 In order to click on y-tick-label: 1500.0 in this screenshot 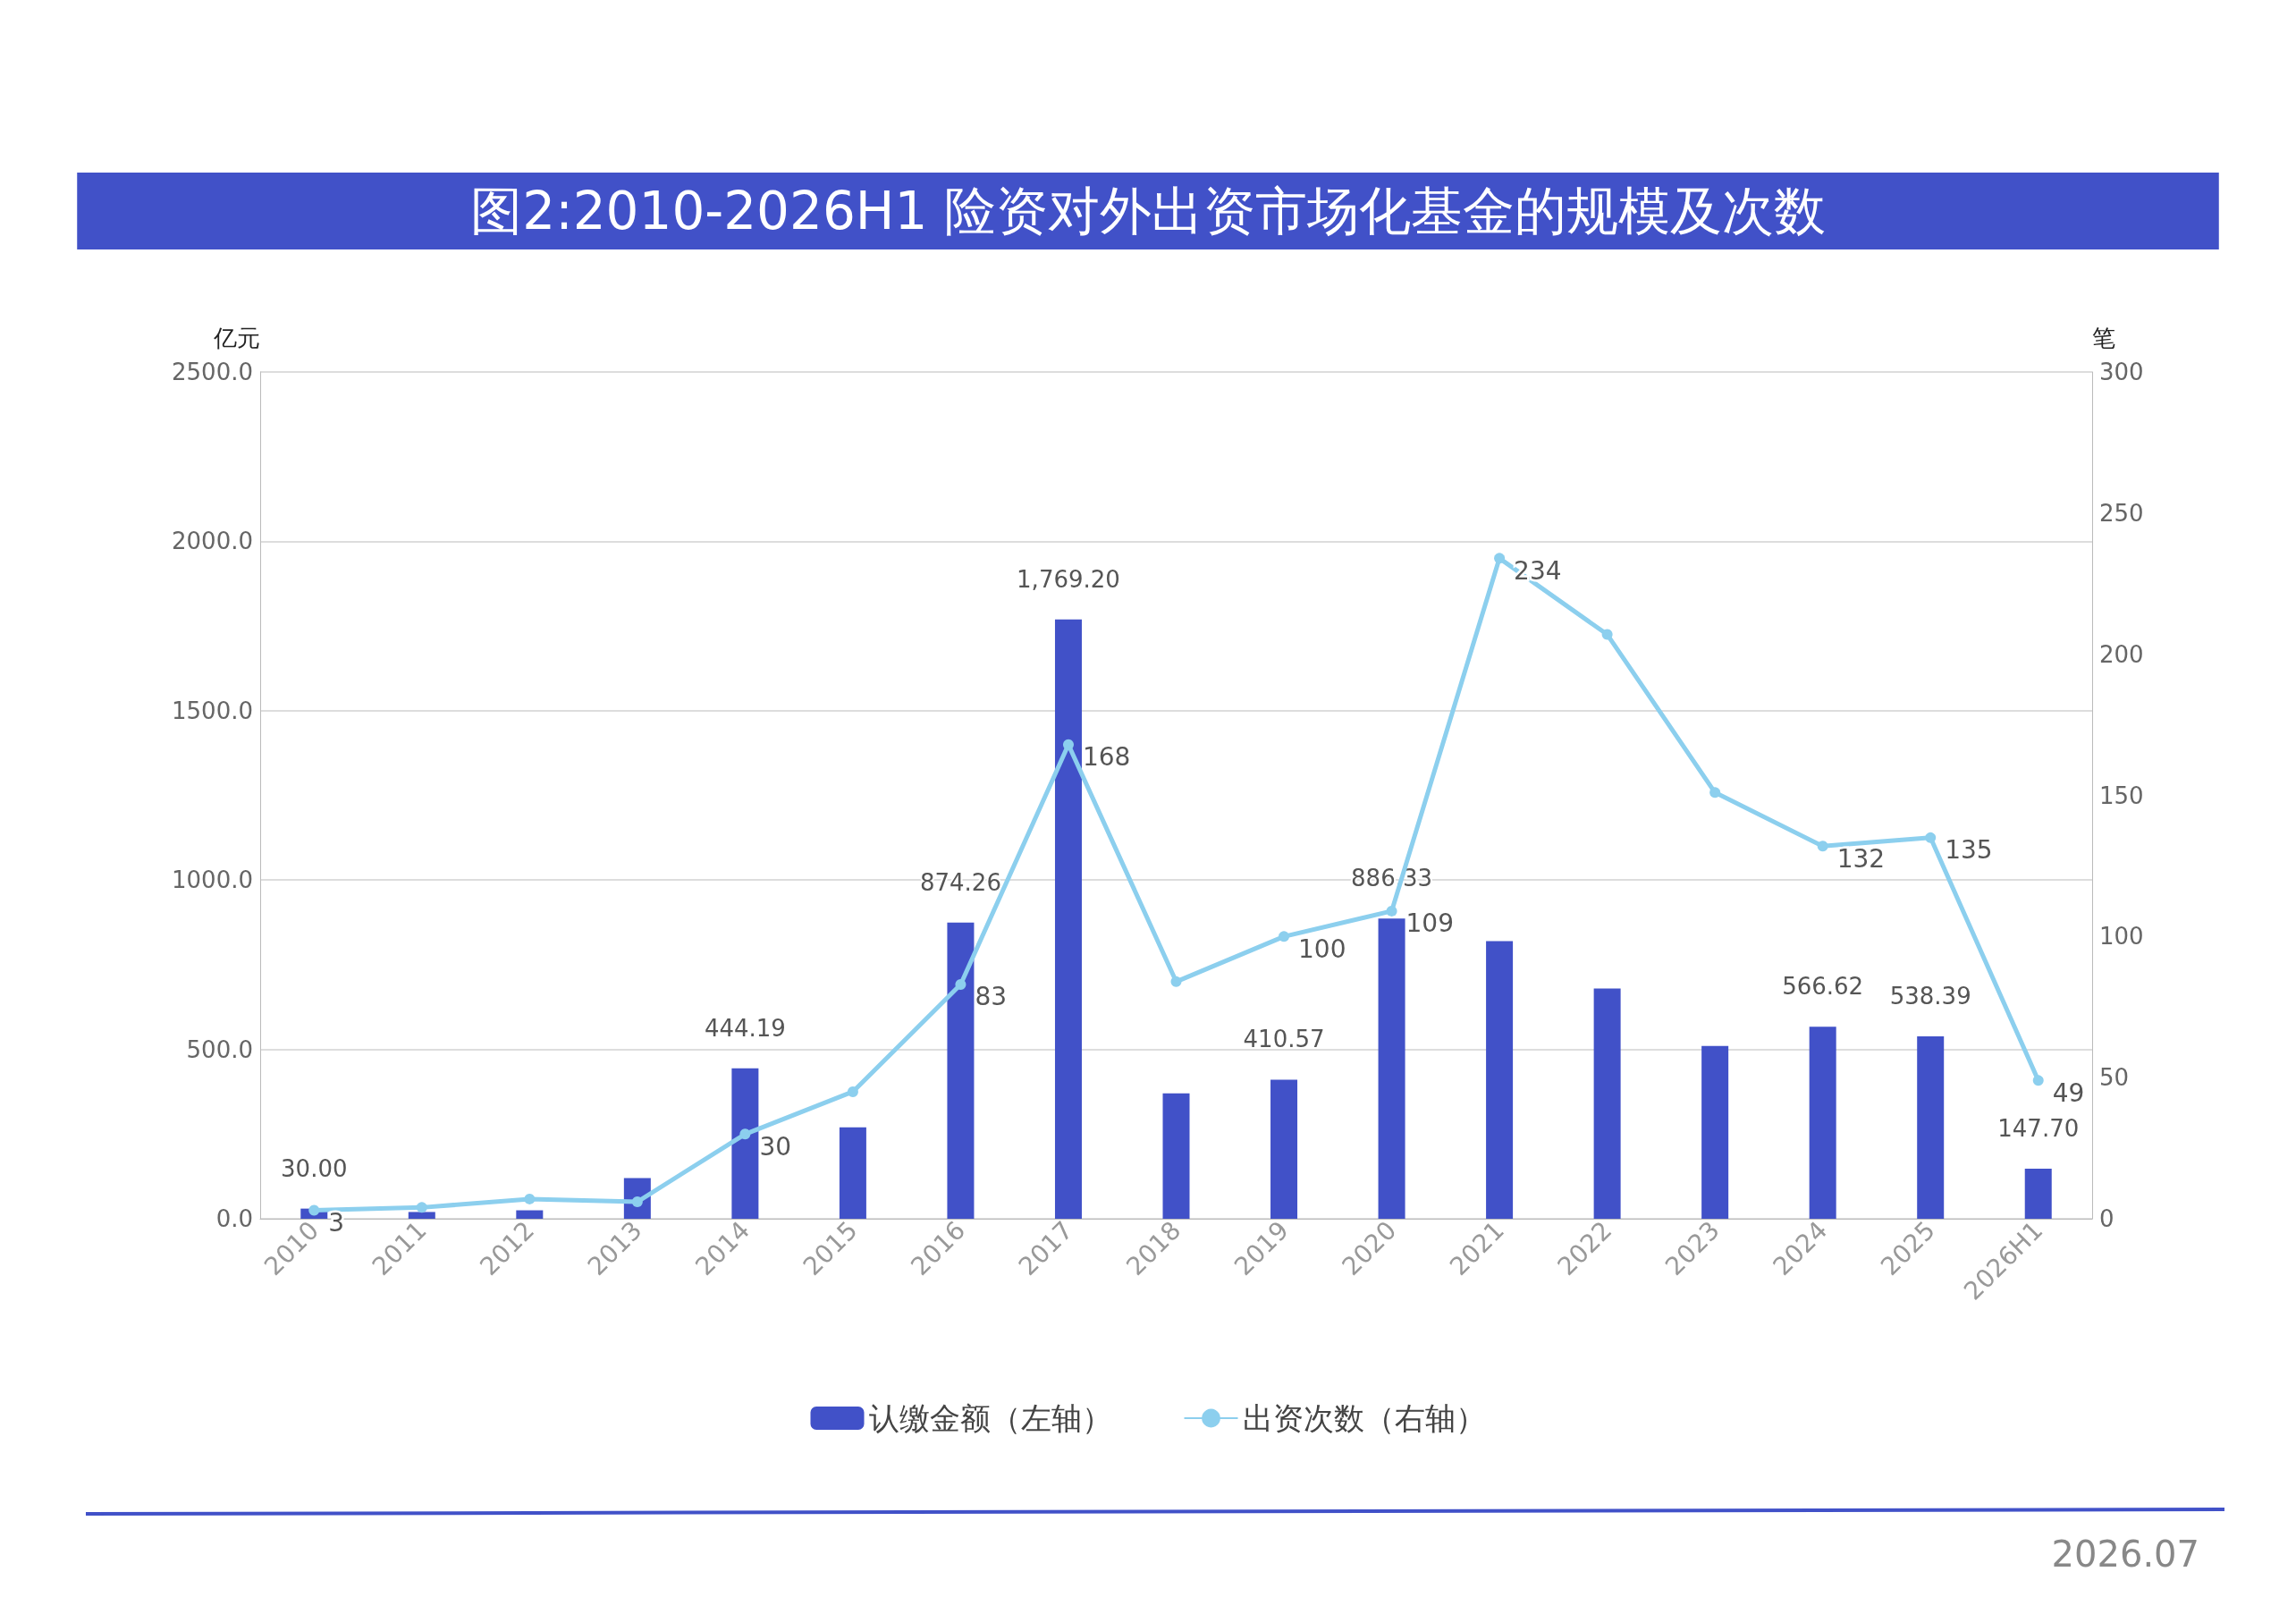, I will do `click(212, 710)`.